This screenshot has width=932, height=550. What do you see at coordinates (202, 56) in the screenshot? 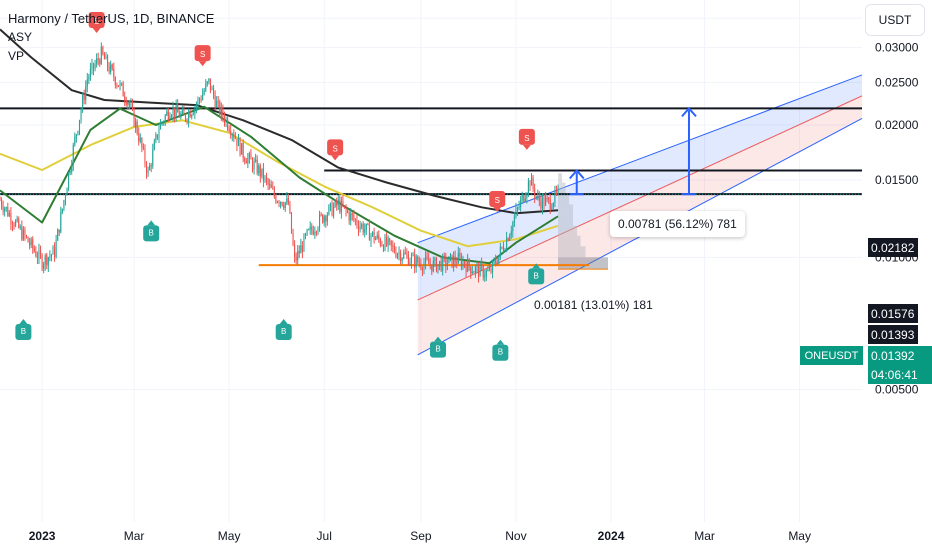
I see `sell-signal: S` at bounding box center [202, 56].